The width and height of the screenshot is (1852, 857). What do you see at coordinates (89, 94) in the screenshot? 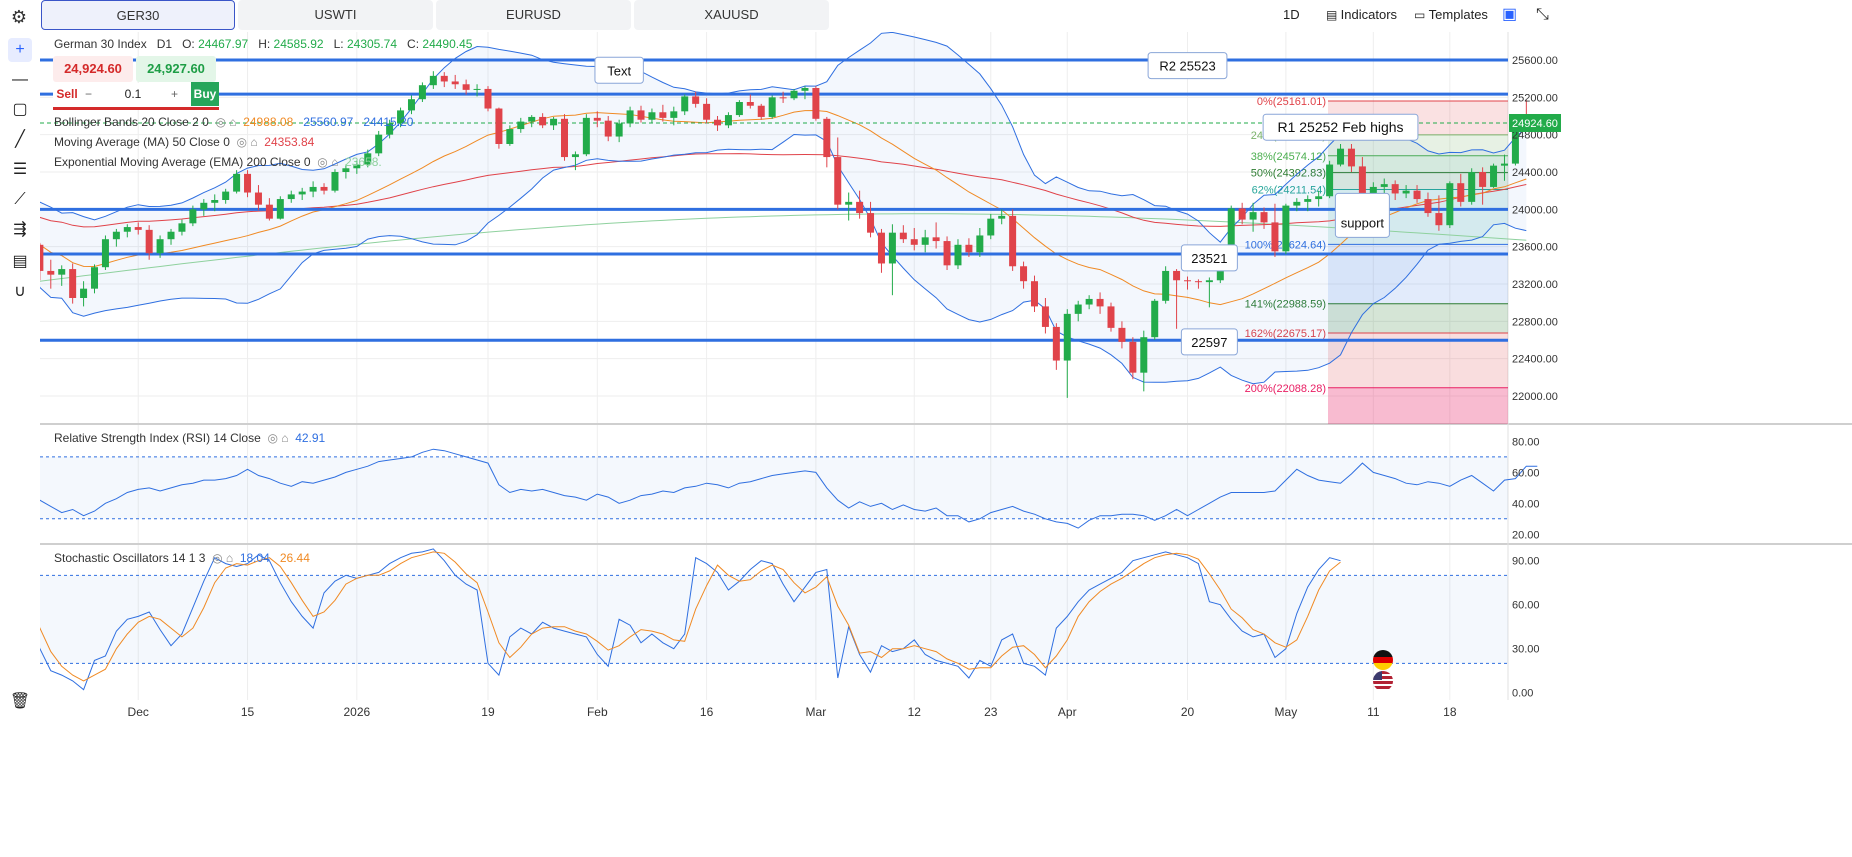
I see `decrease-qty-button: −` at bounding box center [89, 94].